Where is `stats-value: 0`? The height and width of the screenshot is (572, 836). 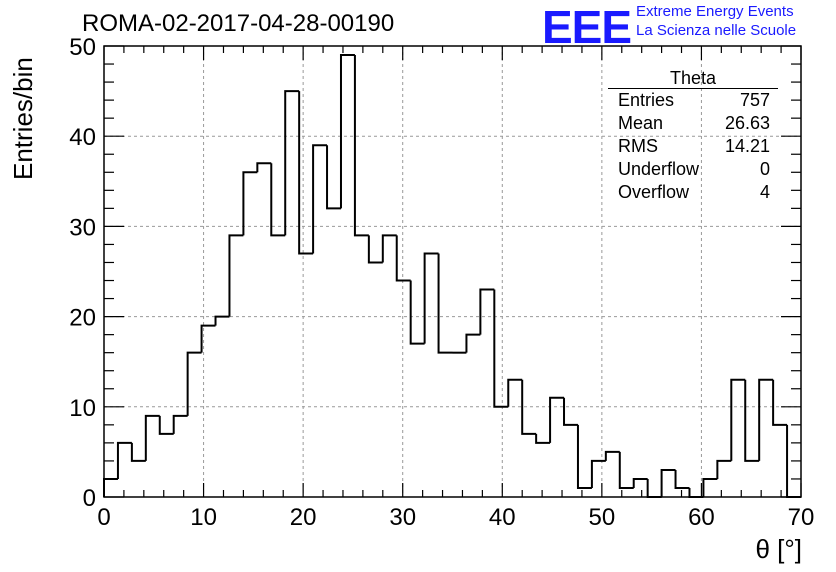 stats-value: 0 is located at coordinates (764, 169).